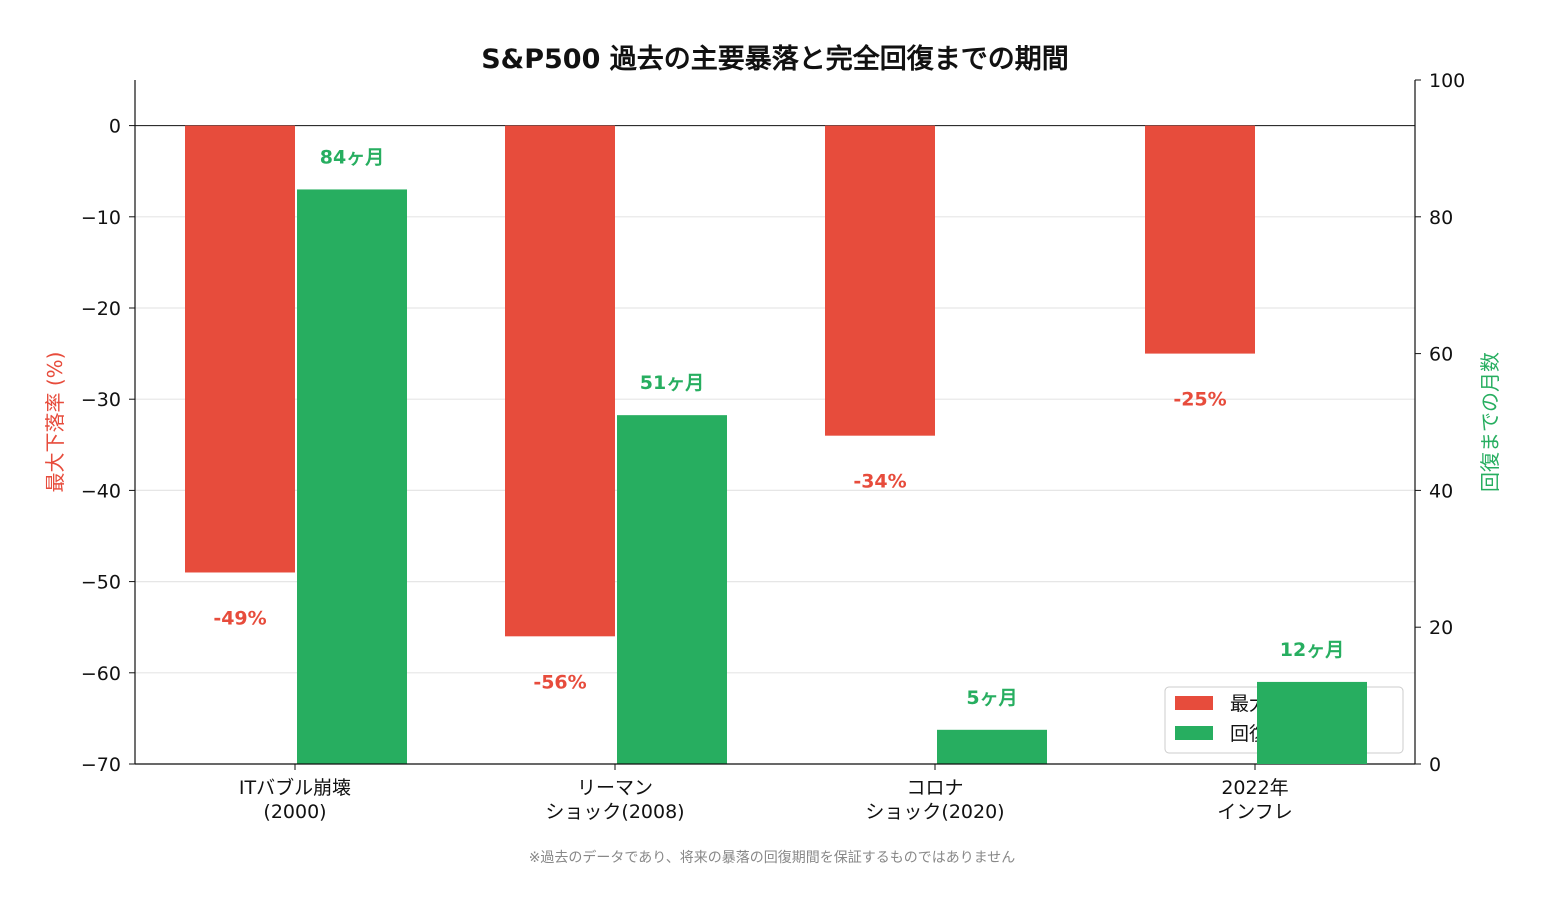 The height and width of the screenshot is (912, 1545). Describe the element at coordinates (1441, 491) in the screenshot. I see `right-tick-label: 40` at that location.